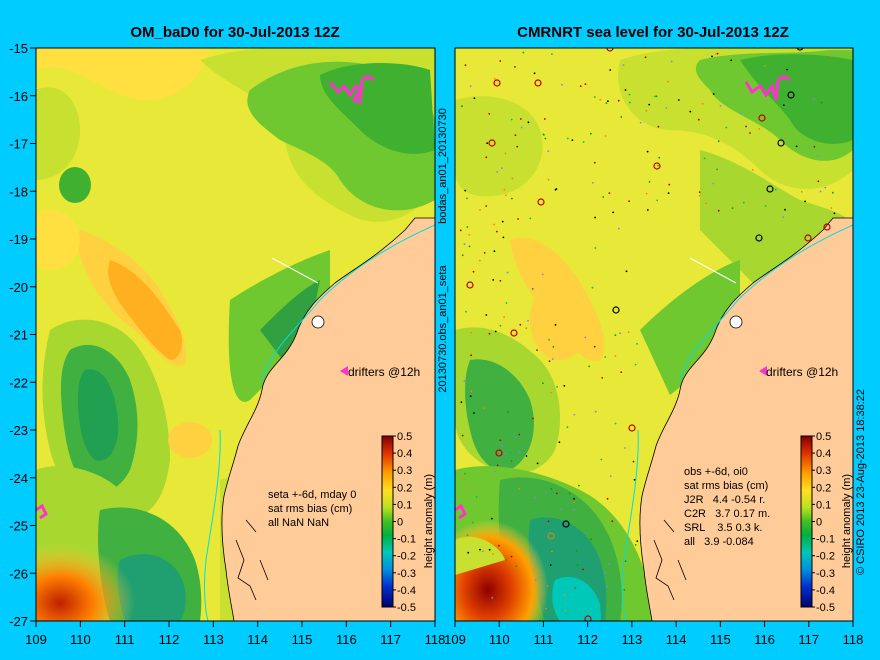  I want to click on colorbar-tick-label: 0.2, so click(823, 488).